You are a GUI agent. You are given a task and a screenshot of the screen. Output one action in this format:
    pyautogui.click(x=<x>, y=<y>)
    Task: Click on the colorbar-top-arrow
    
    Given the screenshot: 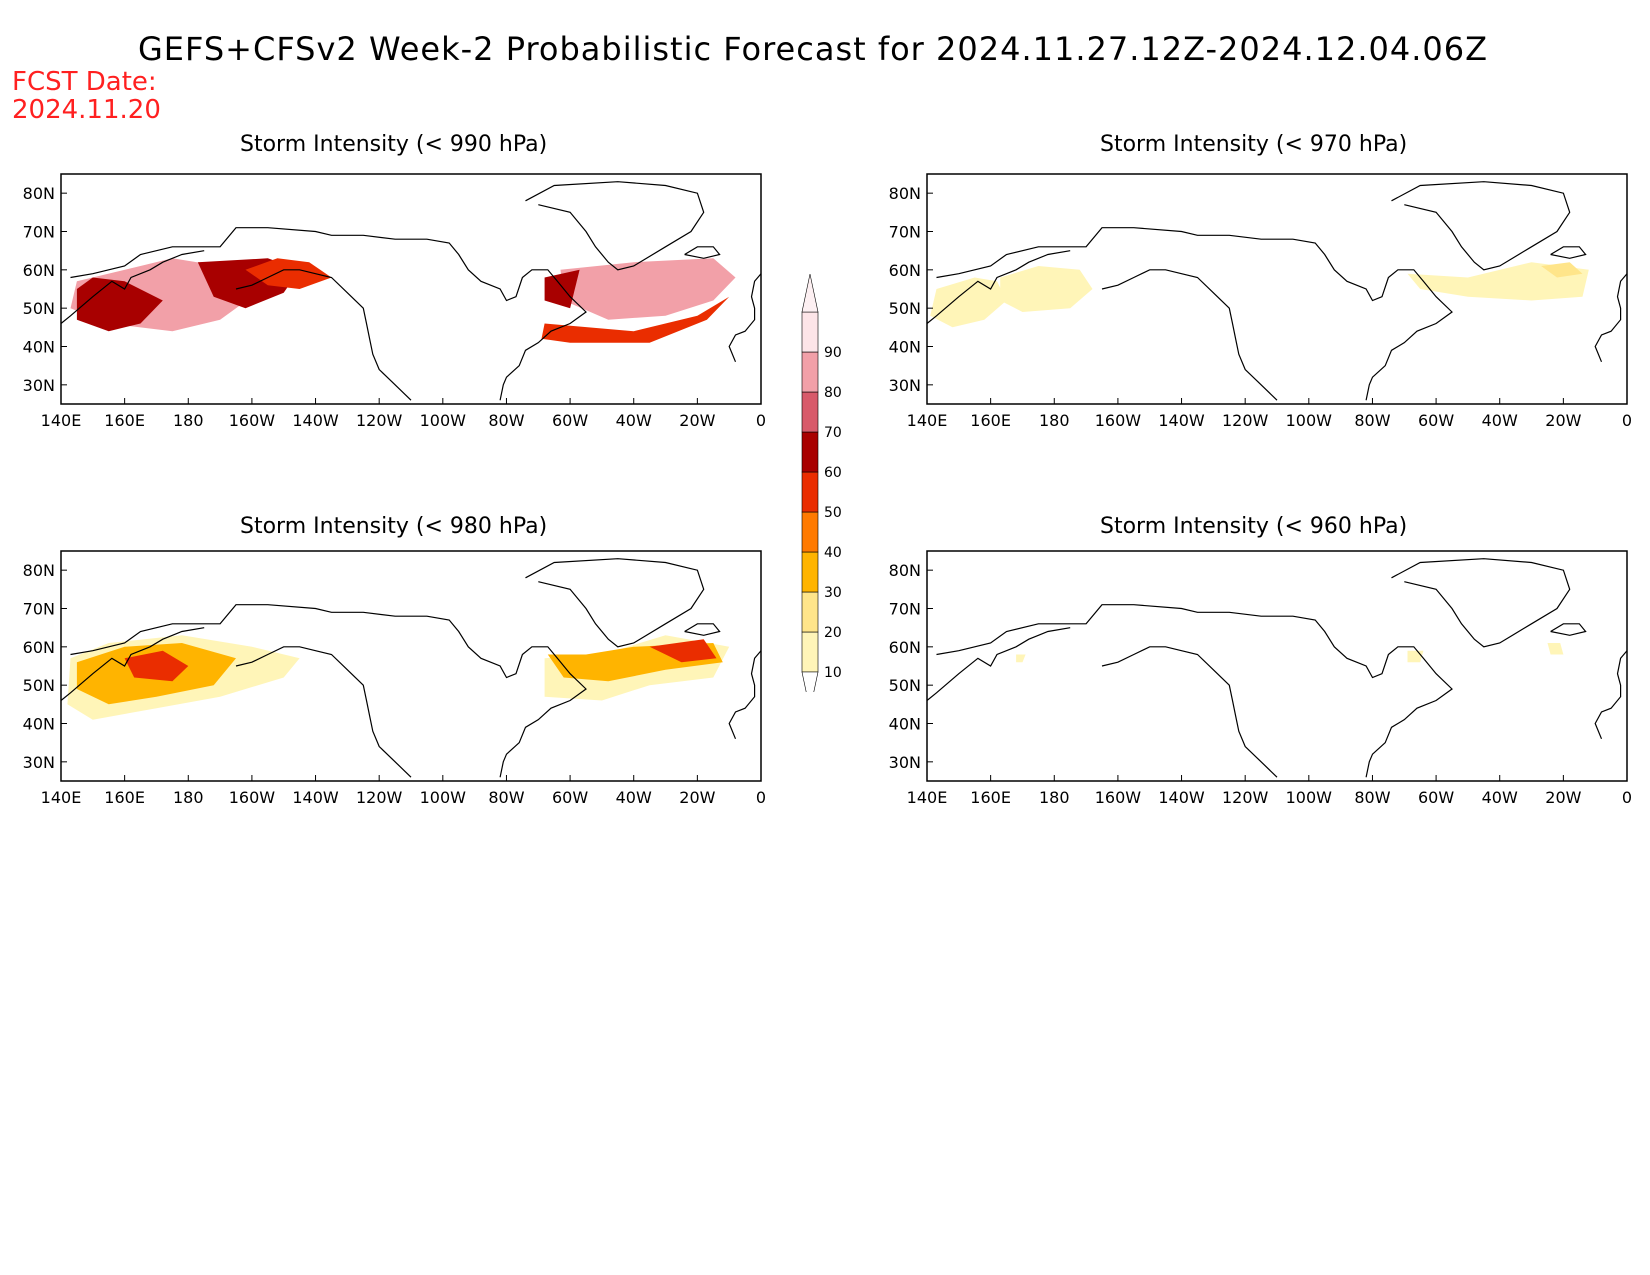 What is the action you would take?
    pyautogui.click(x=810, y=293)
    